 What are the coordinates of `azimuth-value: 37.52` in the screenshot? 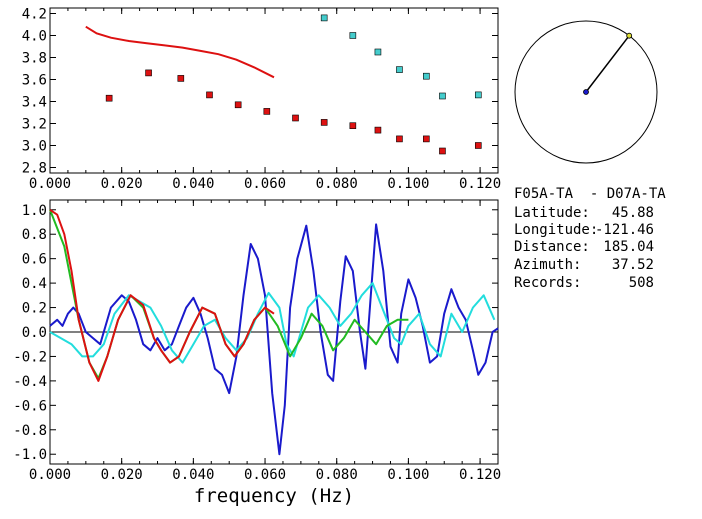 It's located at (633, 265).